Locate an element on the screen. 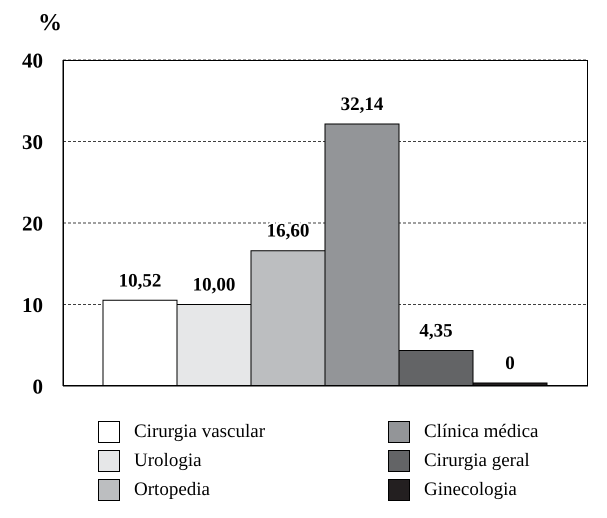 This screenshot has width=607, height=518. data-label: 10,00 is located at coordinates (214, 285).